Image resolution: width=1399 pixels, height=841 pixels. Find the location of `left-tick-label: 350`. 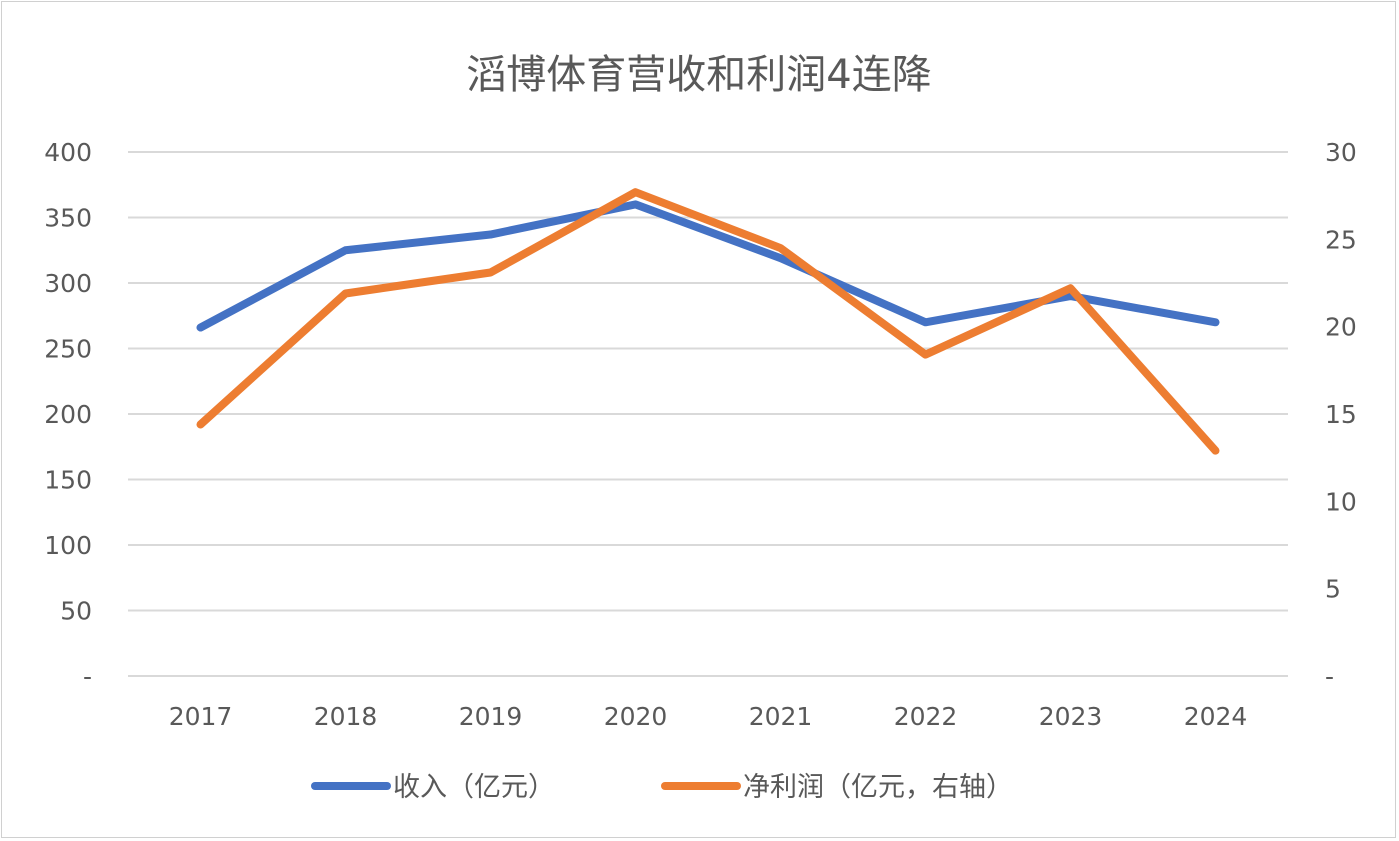

left-tick-label: 350 is located at coordinates (68, 218).